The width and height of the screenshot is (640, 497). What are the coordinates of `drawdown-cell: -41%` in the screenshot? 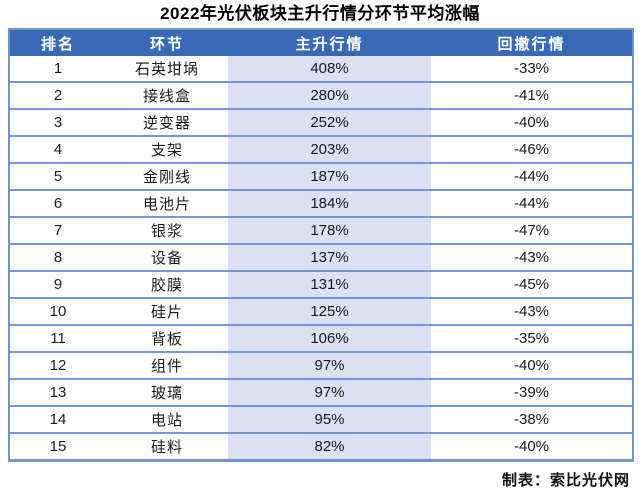 It's located at (532, 95).